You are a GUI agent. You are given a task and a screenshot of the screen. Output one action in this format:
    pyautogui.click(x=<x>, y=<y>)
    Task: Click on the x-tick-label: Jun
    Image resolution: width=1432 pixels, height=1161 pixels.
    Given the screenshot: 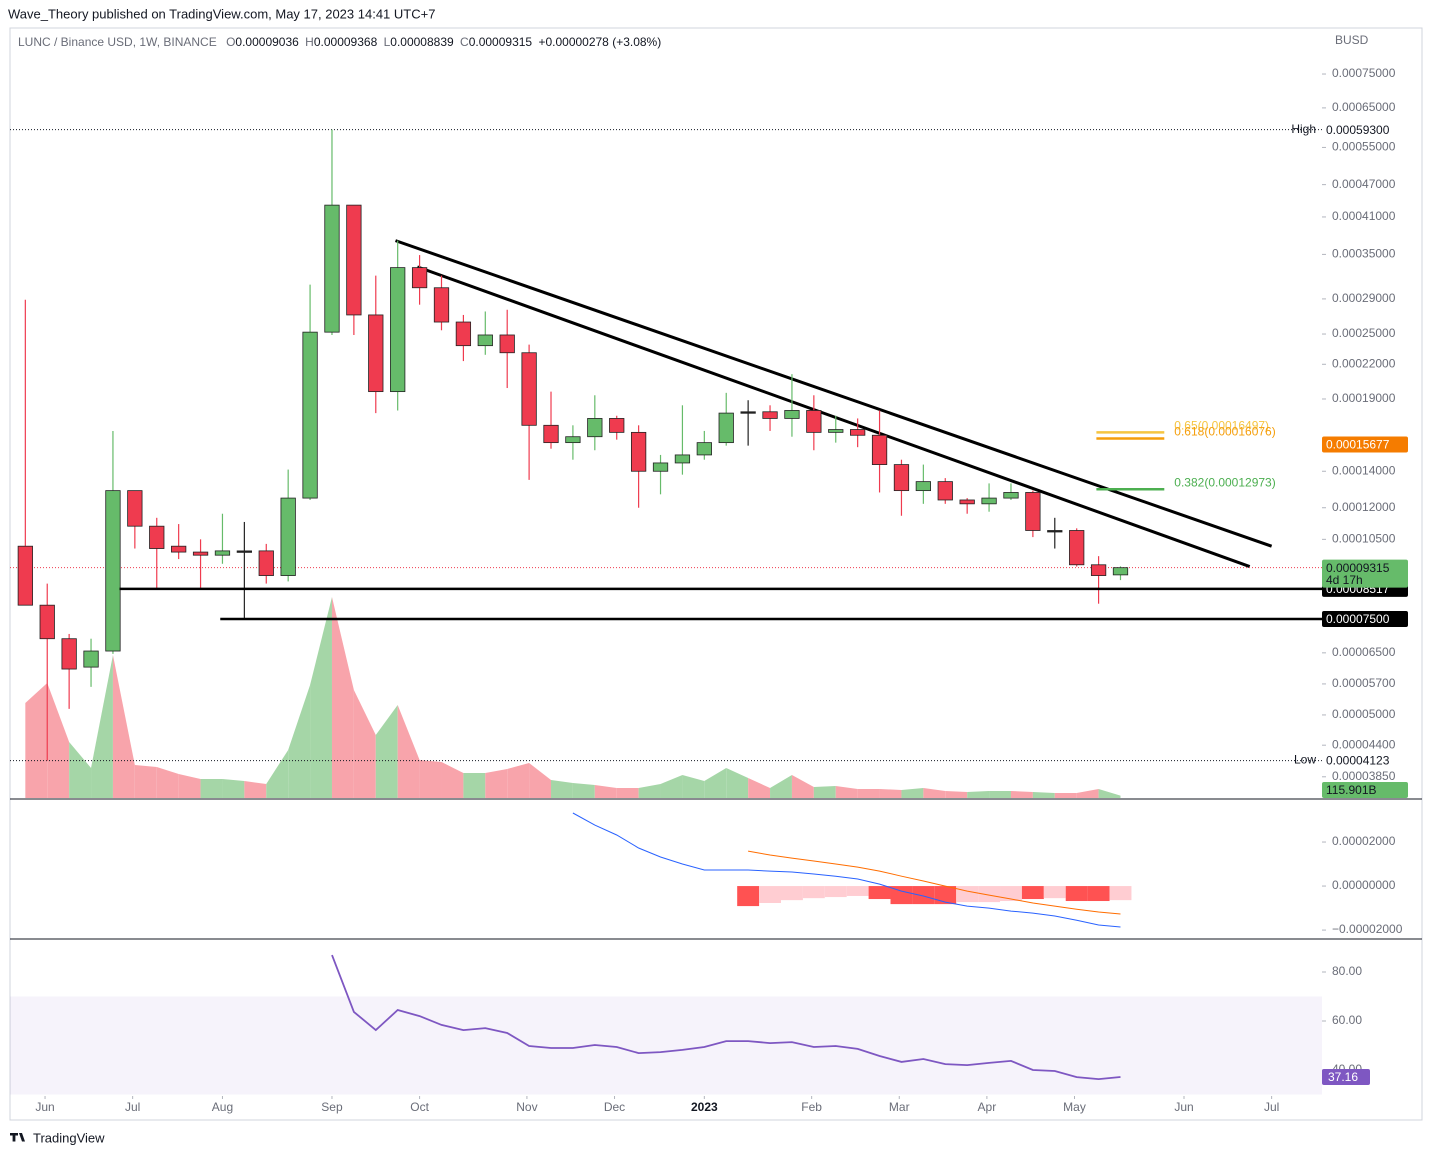 What is the action you would take?
    pyautogui.click(x=1183, y=1107)
    